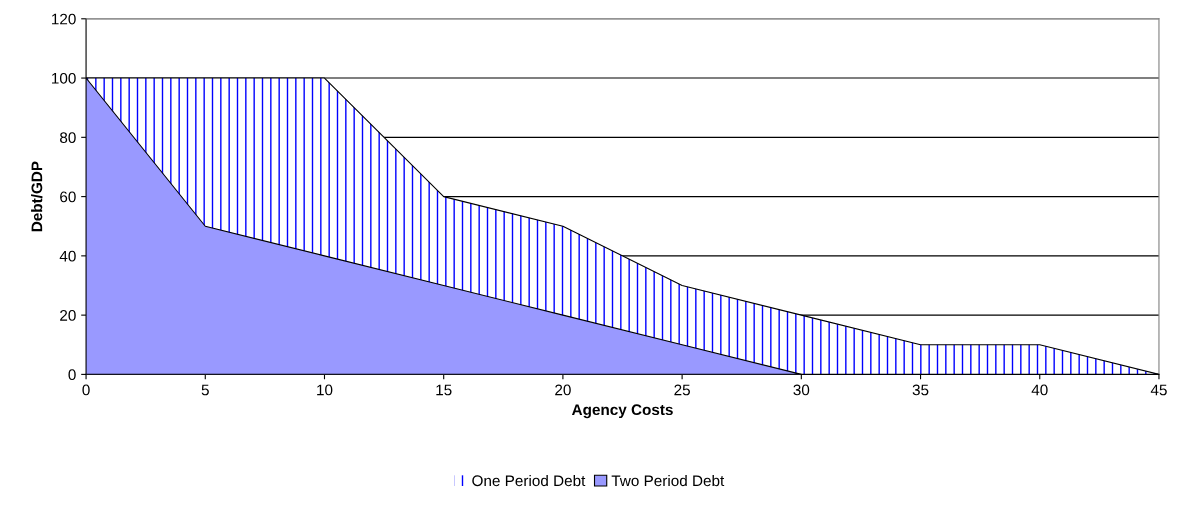 The image size is (1179, 508). Describe the element at coordinates (64, 19) in the screenshot. I see `y-tick-label: 120` at that location.